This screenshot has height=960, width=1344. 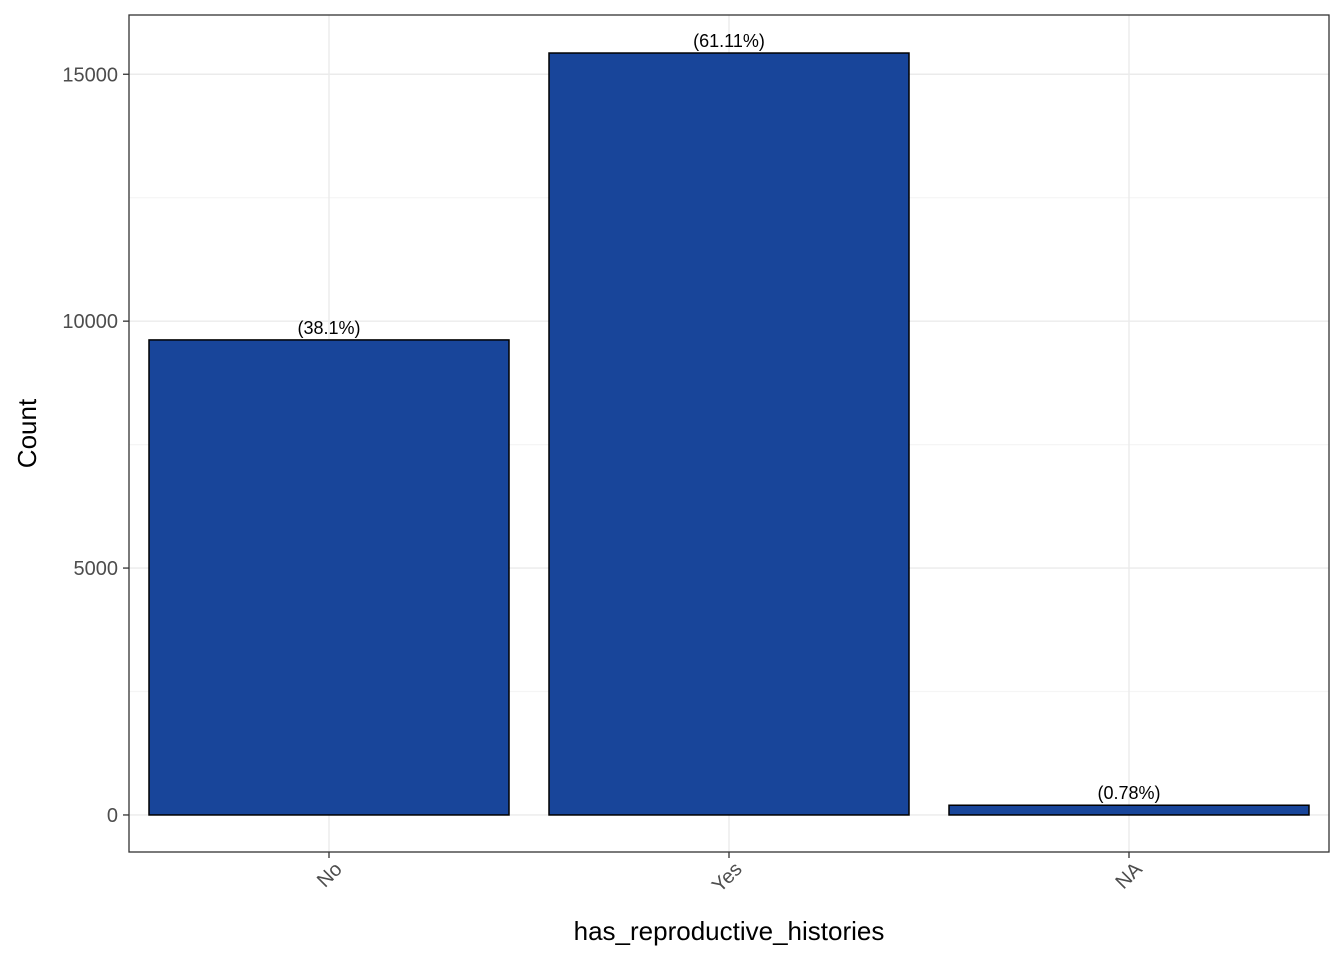 I want to click on x-axis: No Yes NA, so click(x=730, y=874).